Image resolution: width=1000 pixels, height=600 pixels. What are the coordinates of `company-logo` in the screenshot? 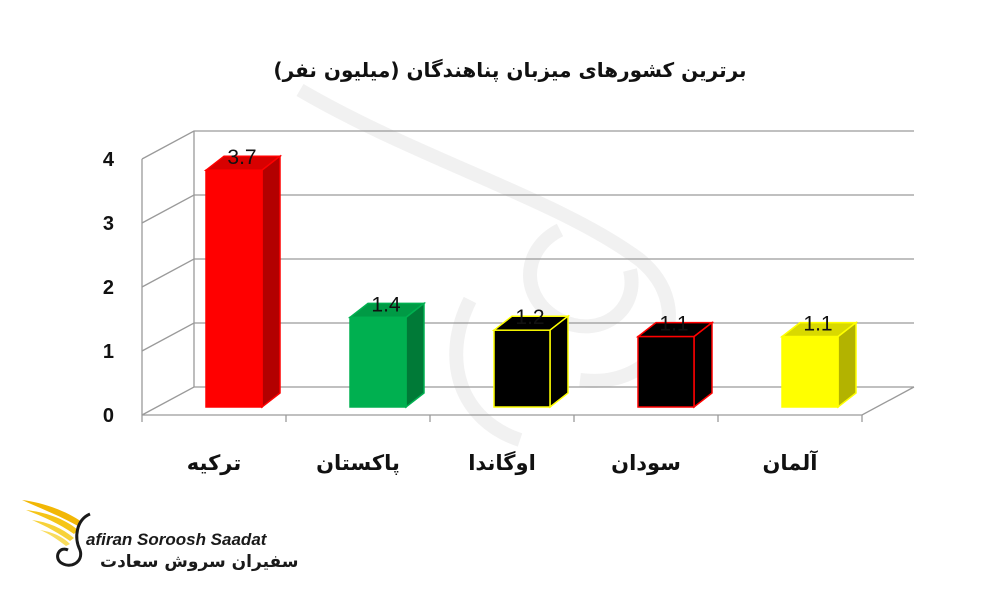 It's located at (56, 533).